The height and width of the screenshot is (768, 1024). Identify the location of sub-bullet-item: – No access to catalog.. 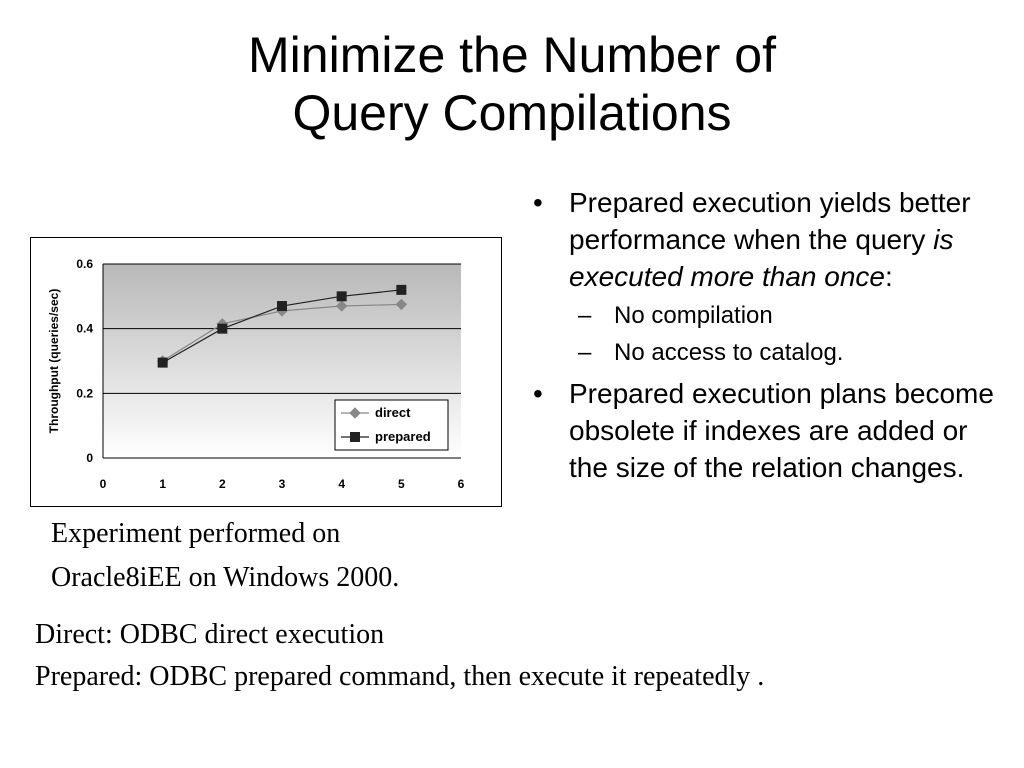
(786, 352).